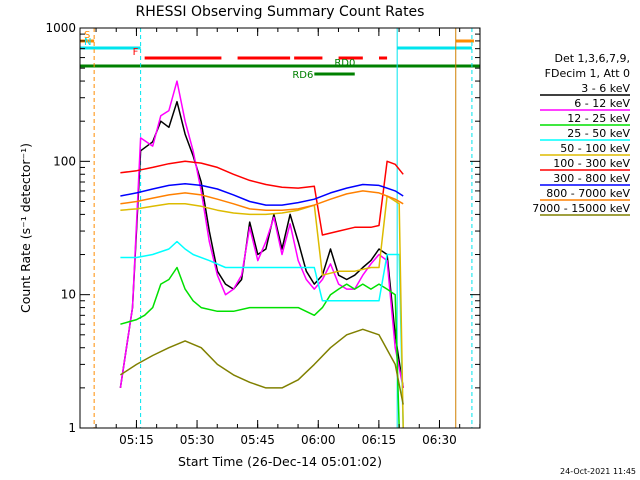 The height and width of the screenshot is (480, 640). Describe the element at coordinates (280, 12) in the screenshot. I see `chart-title: RHESSI Observing Summary Count Rates` at that location.